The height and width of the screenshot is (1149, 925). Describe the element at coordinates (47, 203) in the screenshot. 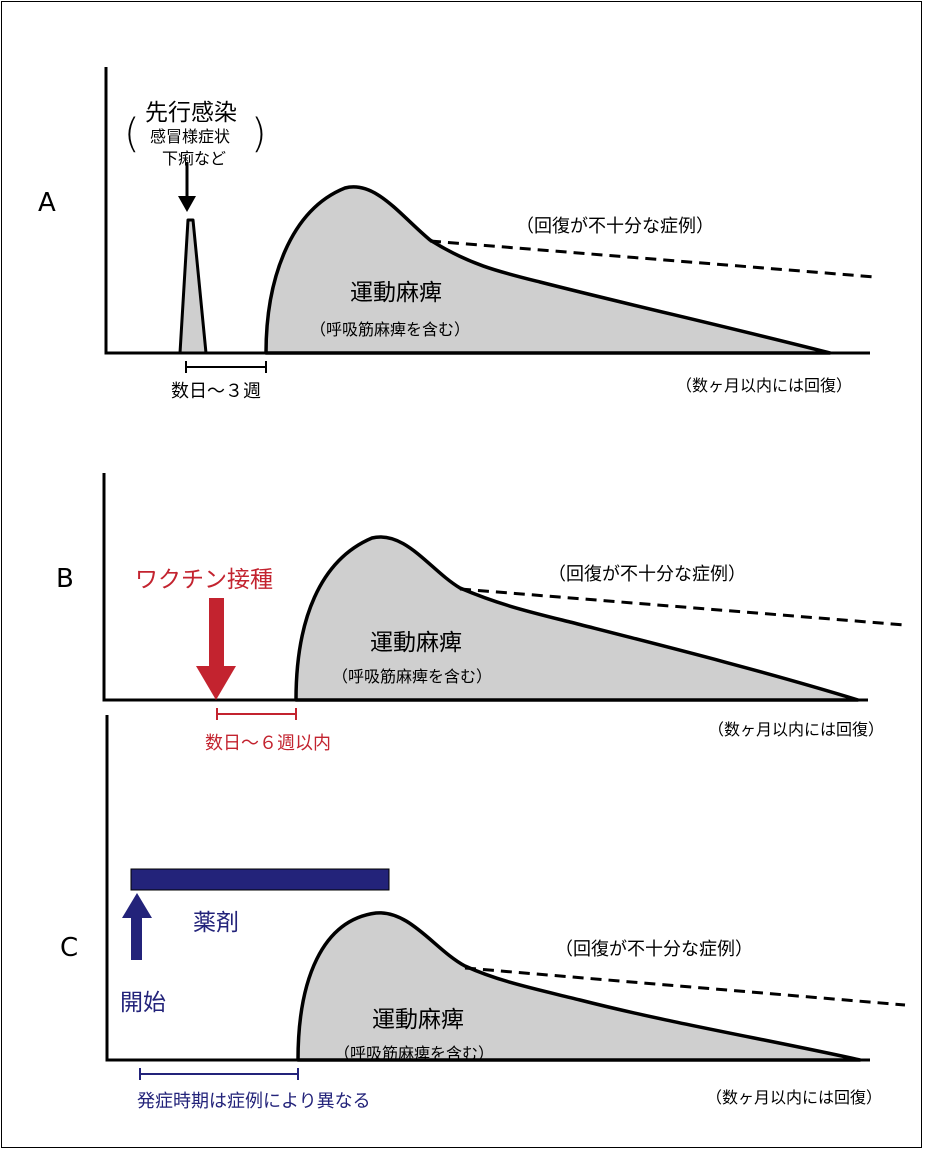

I see `panel-a-letter: A` at that location.